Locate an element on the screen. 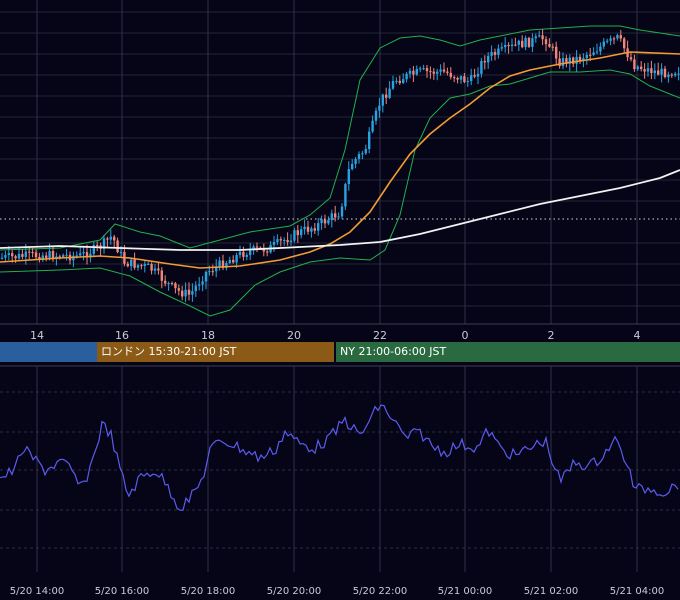 The image size is (680, 600). osc-x-tick-6: 5/21 02:00 is located at coordinates (551, 591).